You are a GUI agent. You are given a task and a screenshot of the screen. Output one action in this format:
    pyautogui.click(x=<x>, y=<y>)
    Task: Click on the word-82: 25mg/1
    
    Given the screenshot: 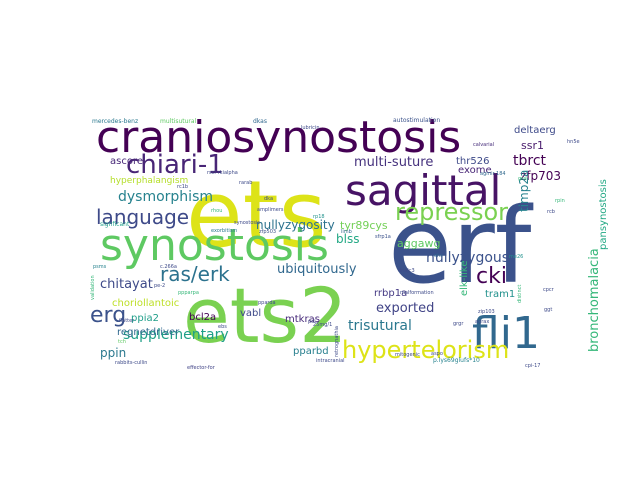 What is the action you would take?
    pyautogui.click(x=322, y=325)
    